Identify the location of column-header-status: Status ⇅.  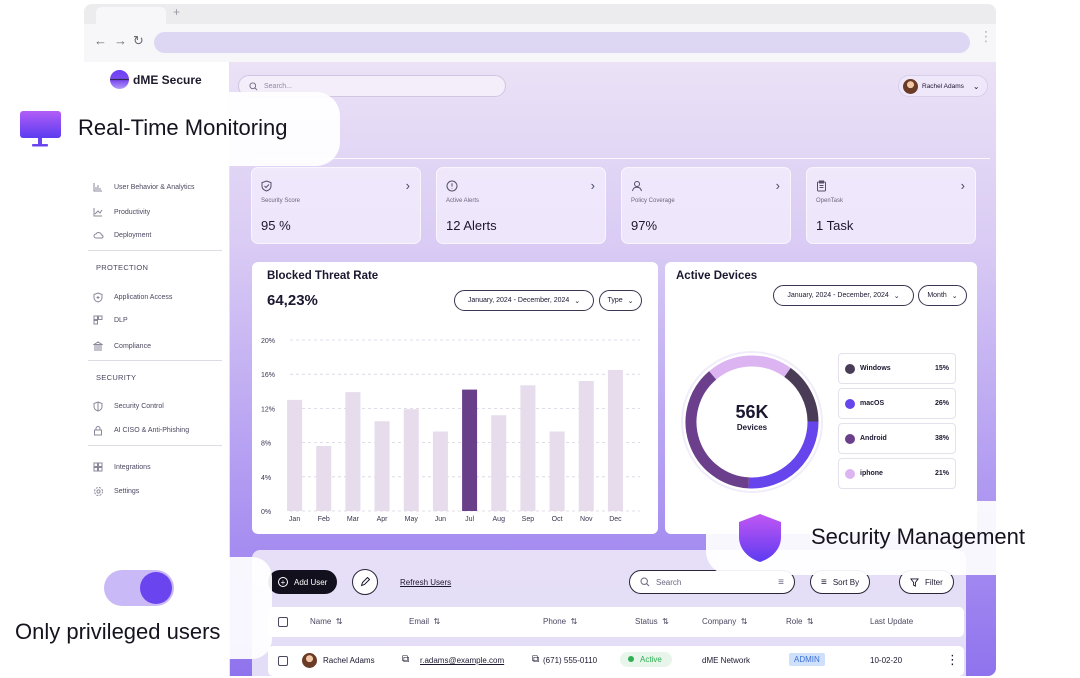
(652, 621).